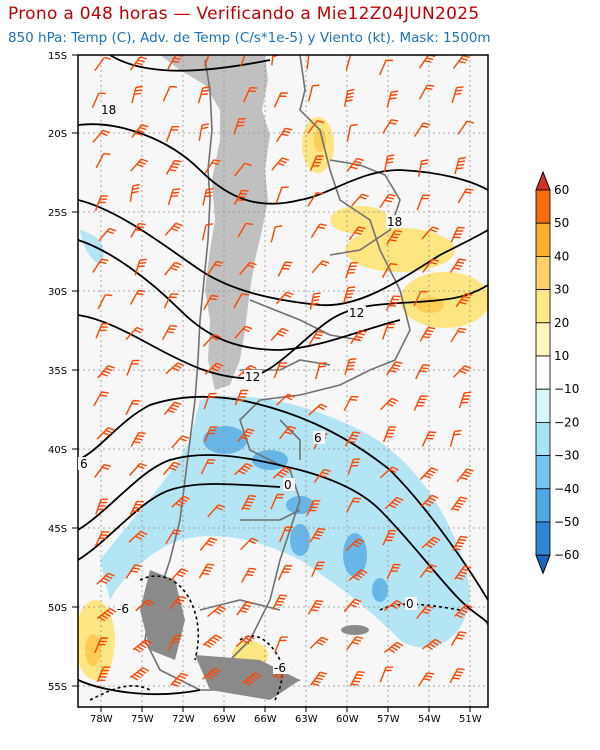  What do you see at coordinates (57, 213) in the screenshot?
I see `lat-label: 25S` at bounding box center [57, 213].